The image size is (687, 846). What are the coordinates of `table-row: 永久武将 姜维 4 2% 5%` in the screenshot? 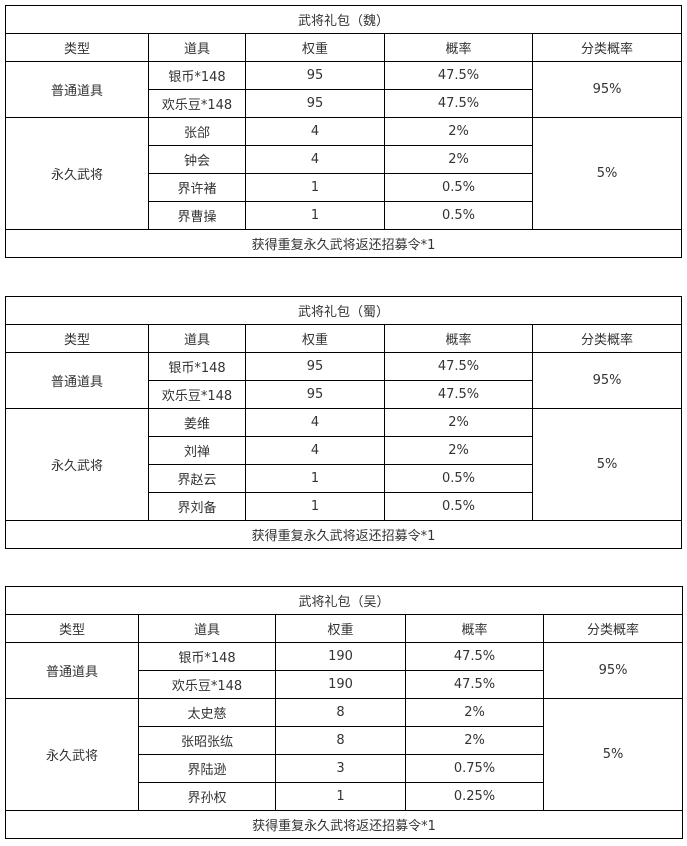 It's located at (344, 464).